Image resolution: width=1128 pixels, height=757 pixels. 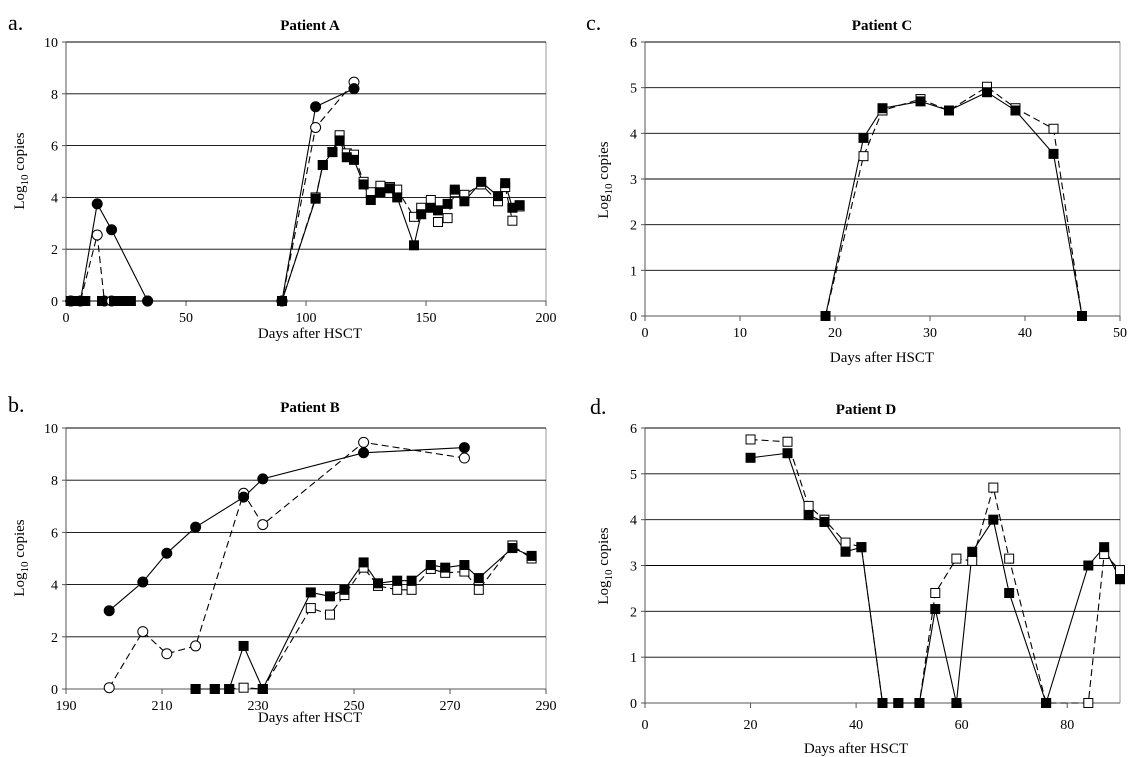 What do you see at coordinates (16, 404) in the screenshot?
I see `panel-letter: b.` at bounding box center [16, 404].